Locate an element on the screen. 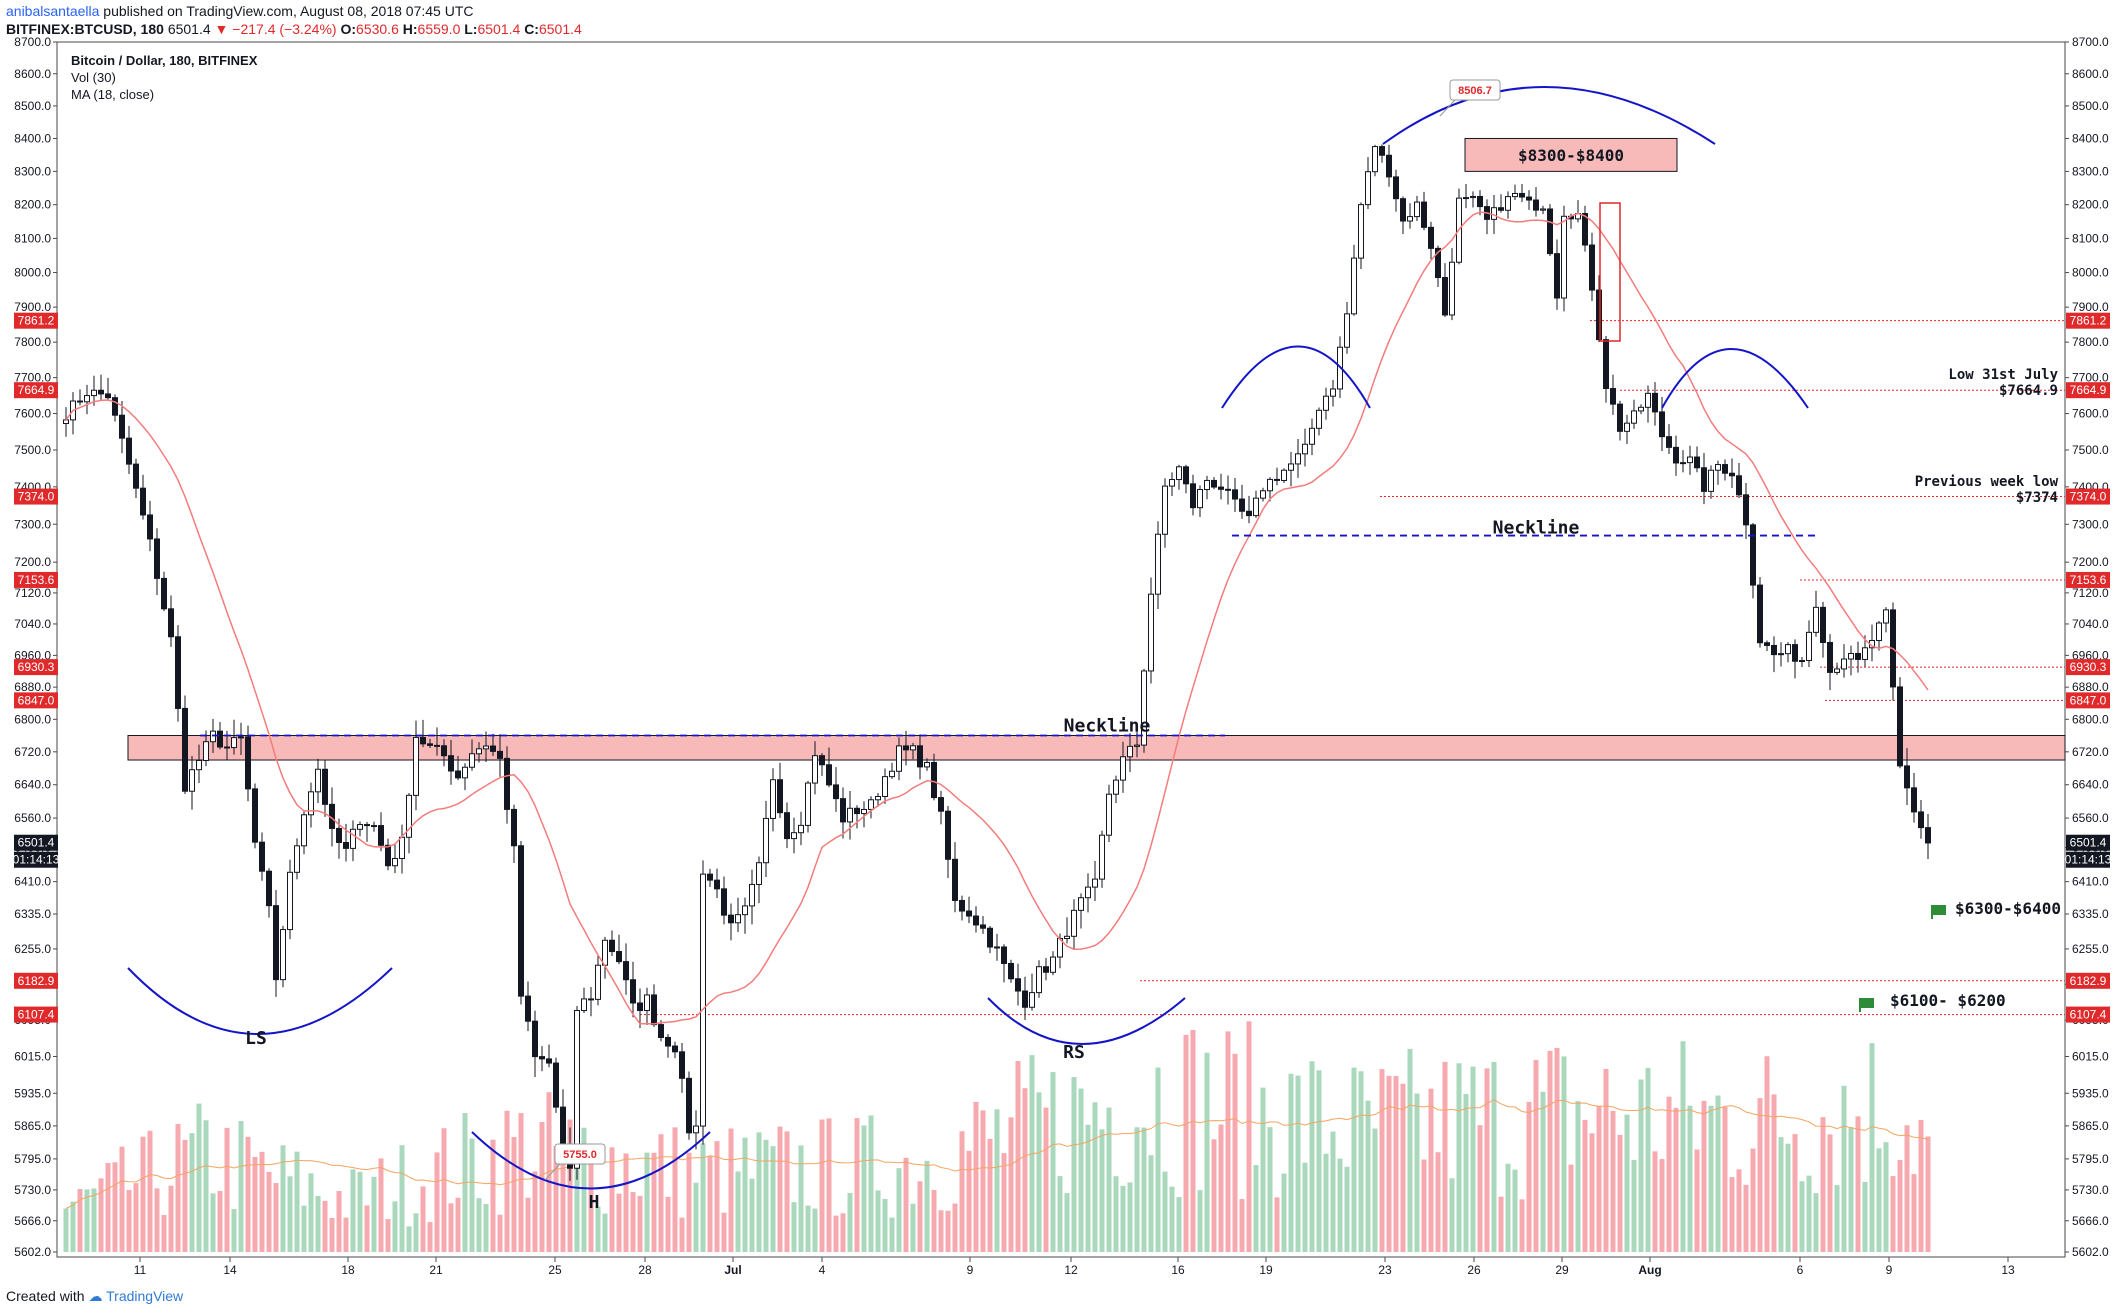  left-level-marker-label: 7153.6 is located at coordinates (36, 580).